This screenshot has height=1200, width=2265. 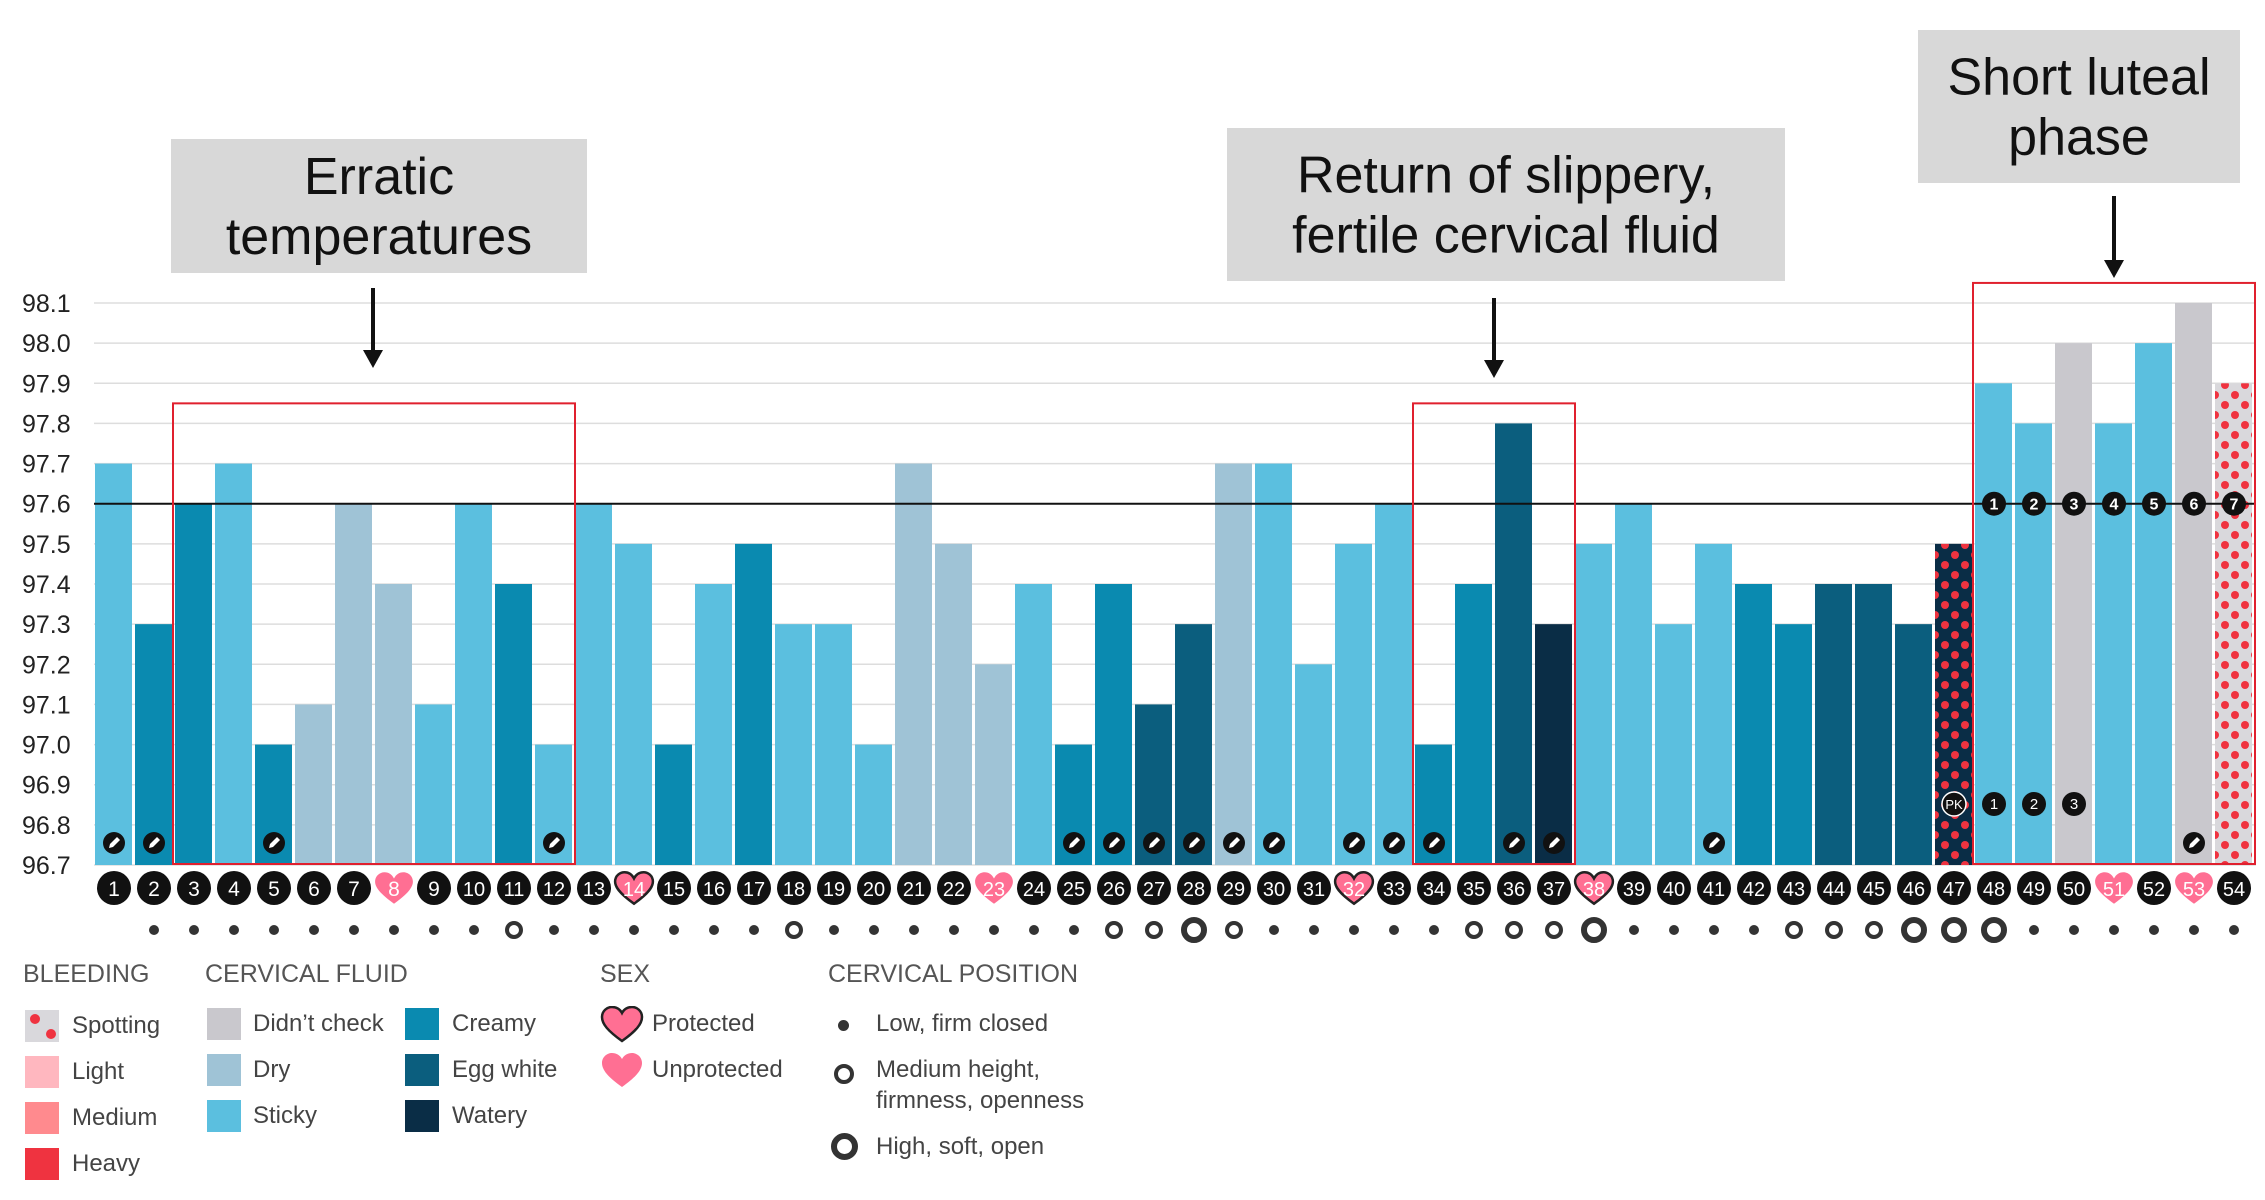 I want to click on day-label: 8, so click(x=394, y=889).